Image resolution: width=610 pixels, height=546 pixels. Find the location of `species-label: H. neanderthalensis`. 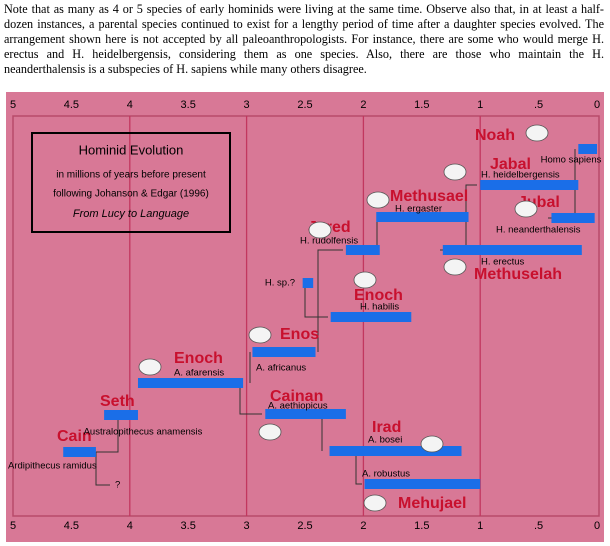

species-label: H. neanderthalensis is located at coordinates (538, 230).